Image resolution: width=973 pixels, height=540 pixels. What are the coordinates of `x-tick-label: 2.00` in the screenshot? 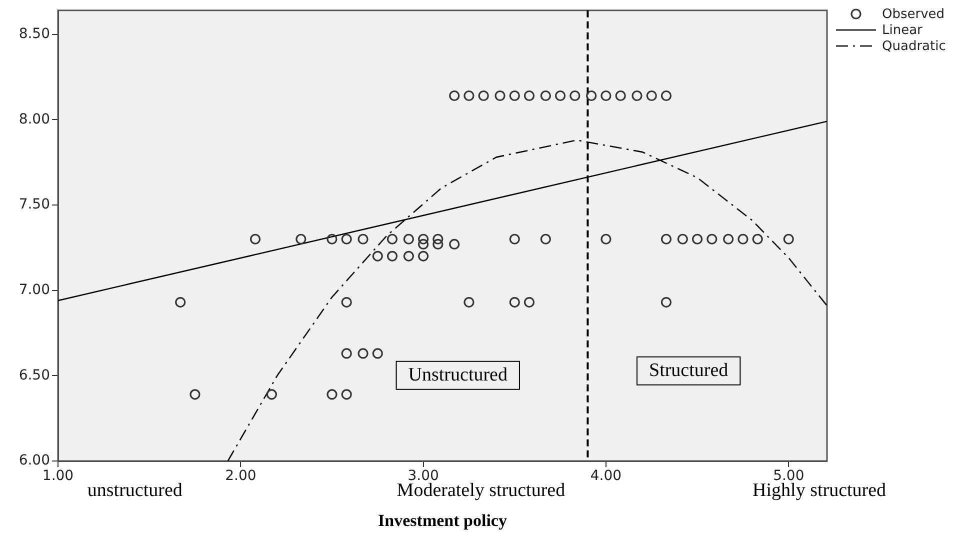 It's located at (240, 476).